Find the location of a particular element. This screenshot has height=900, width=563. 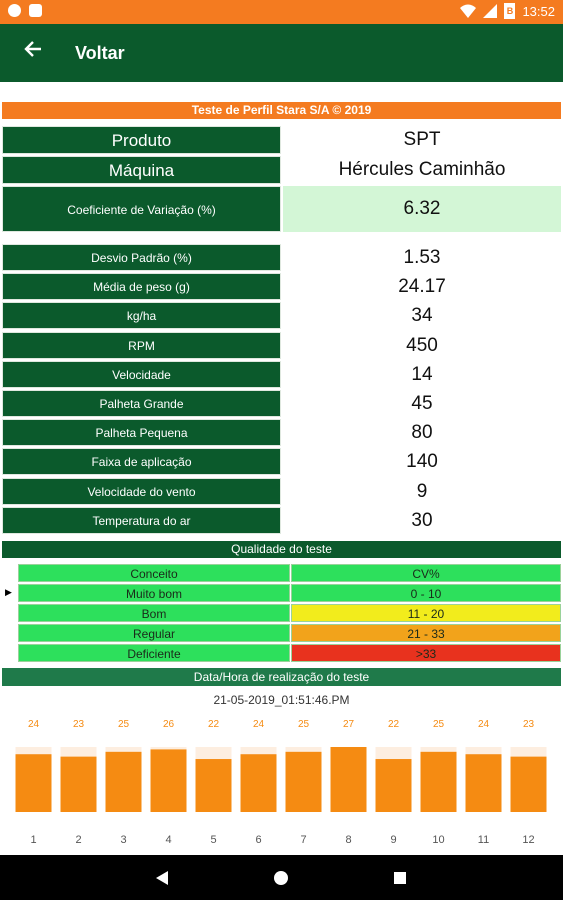

metric-row: Faixa de aplicação 140 is located at coordinates (281, 461).